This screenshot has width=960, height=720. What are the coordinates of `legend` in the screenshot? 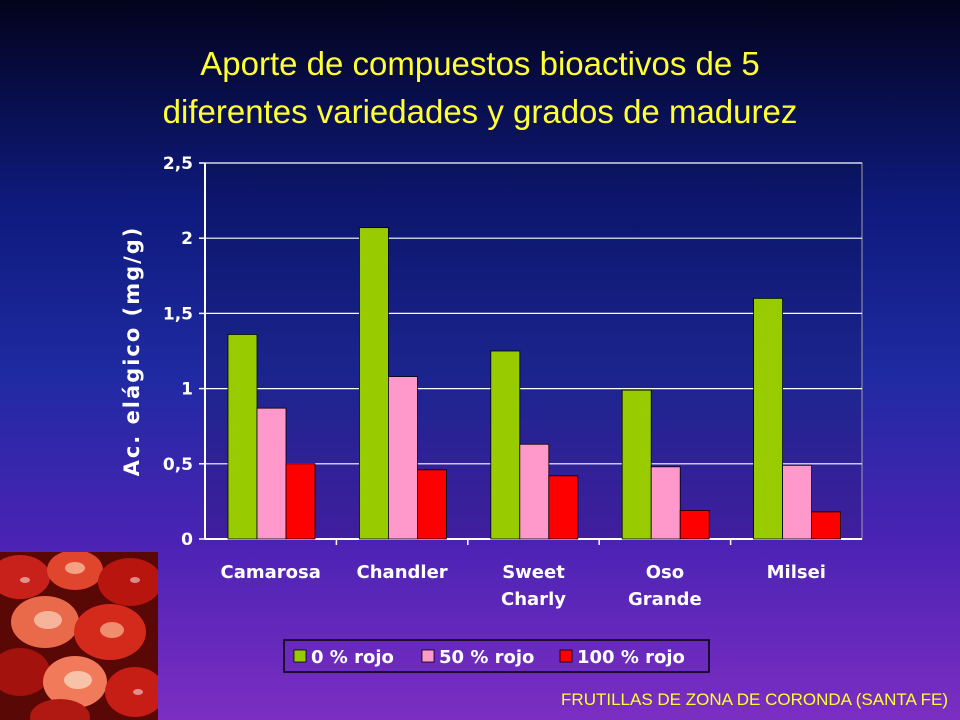 It's located at (496, 656).